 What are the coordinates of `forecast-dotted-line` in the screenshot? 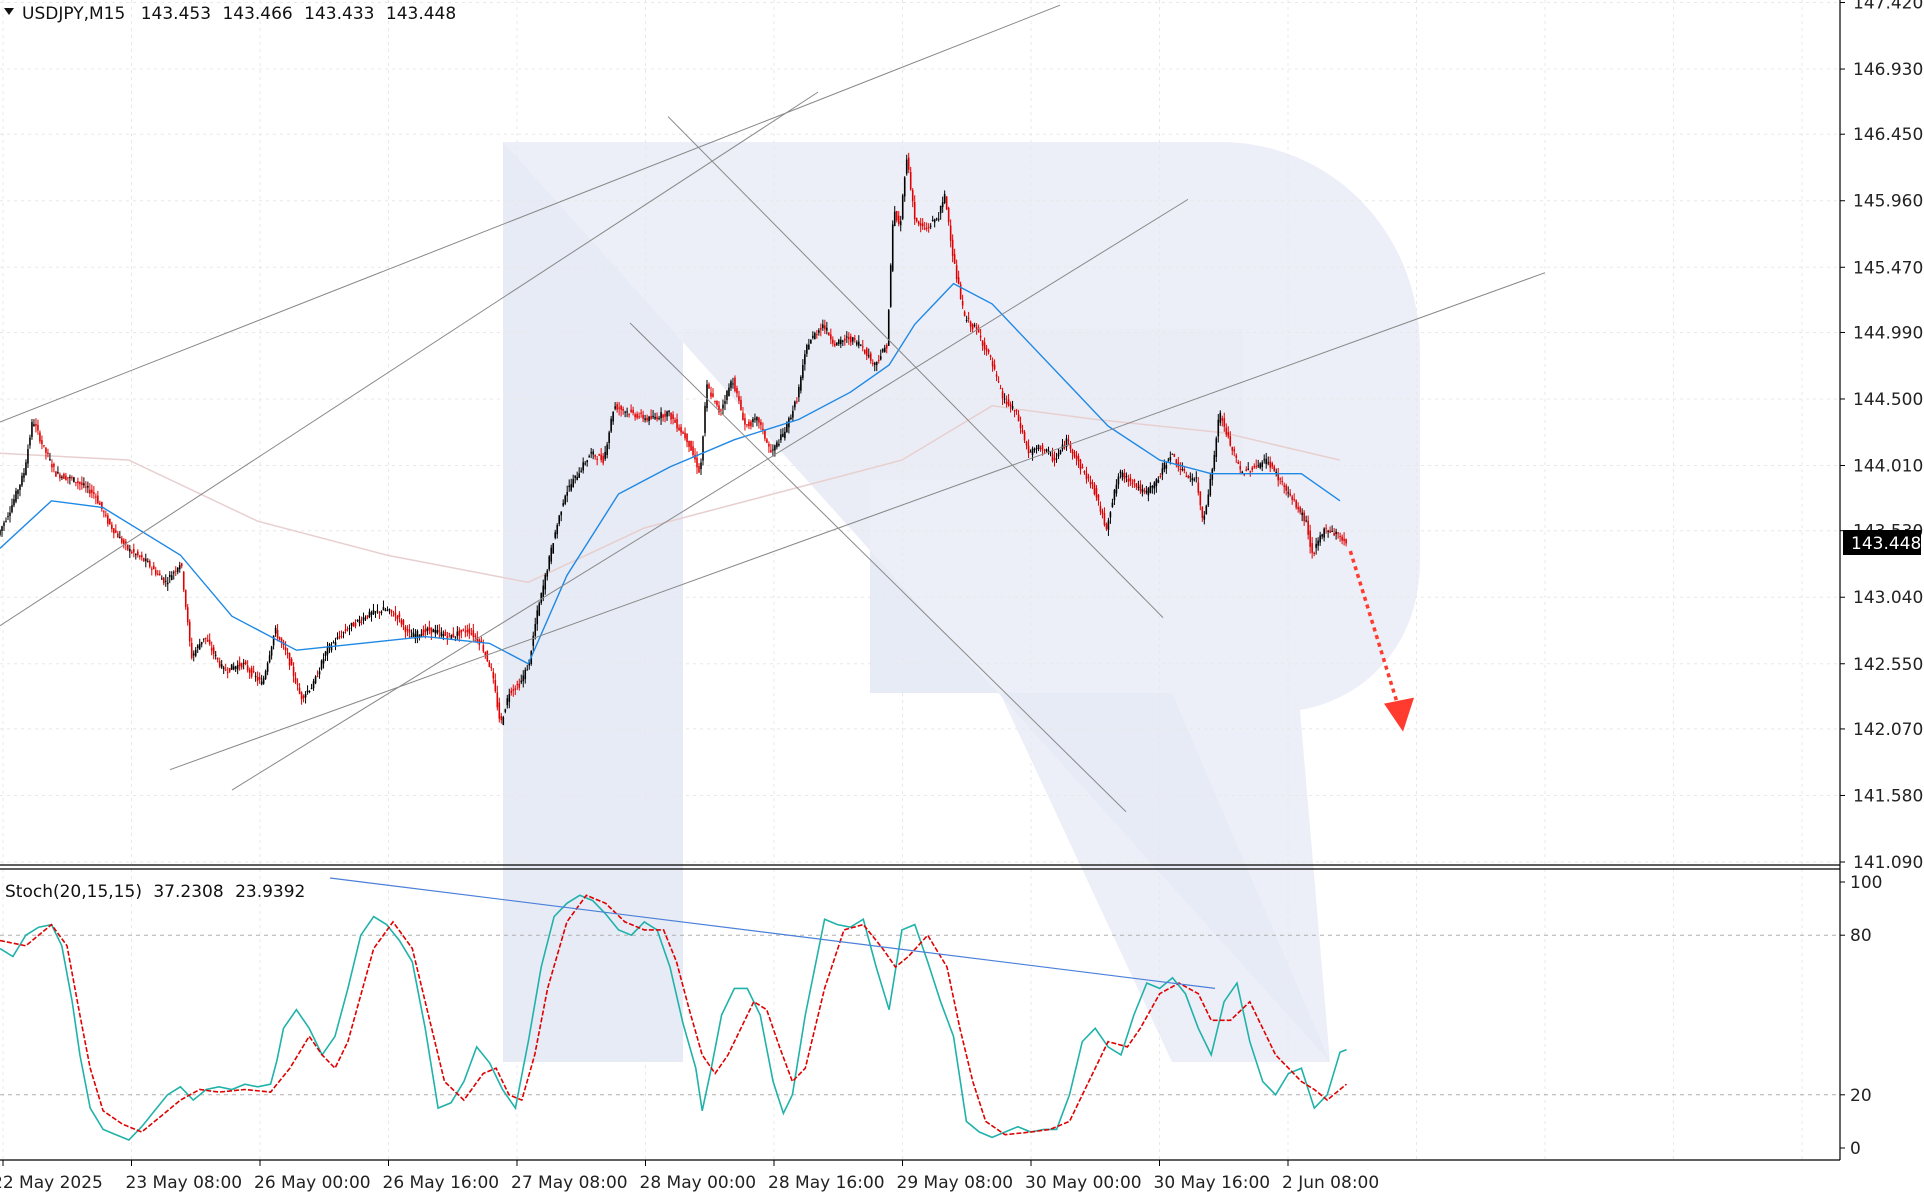 It's located at (1374, 628).